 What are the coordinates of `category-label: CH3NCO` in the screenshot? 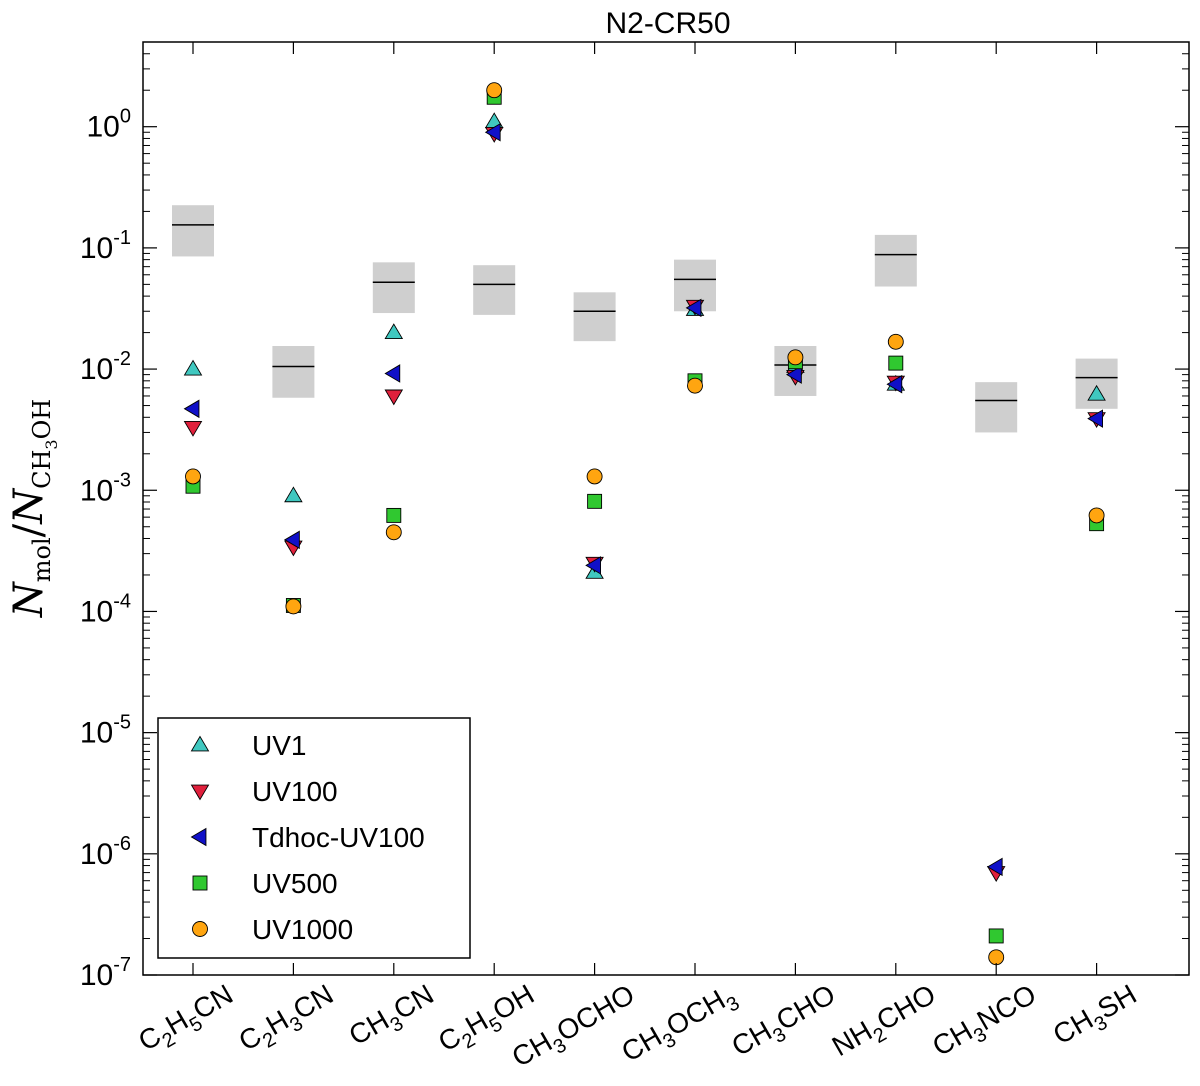 It's located at (986, 1023).